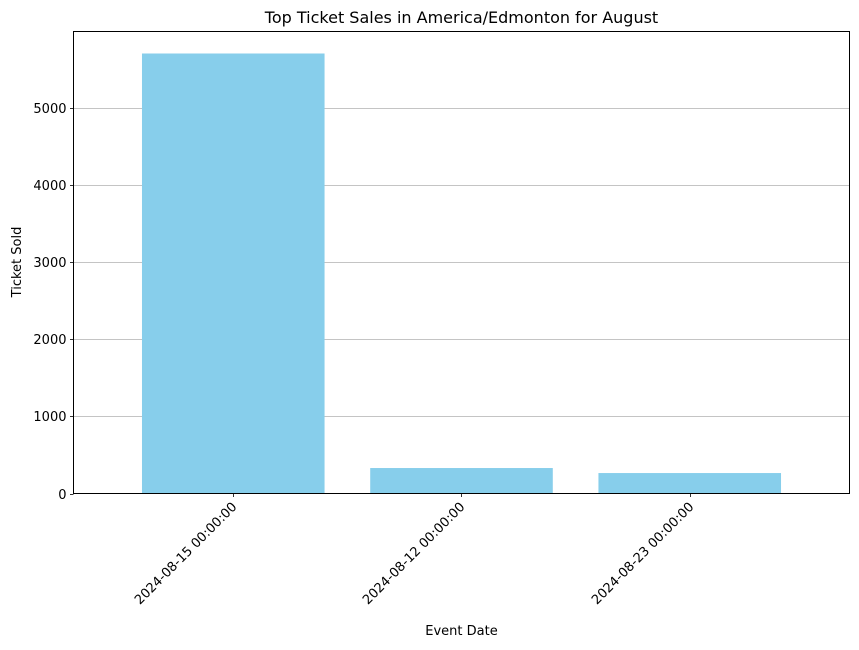  I want to click on y-tick-label: 2000, so click(49, 340).